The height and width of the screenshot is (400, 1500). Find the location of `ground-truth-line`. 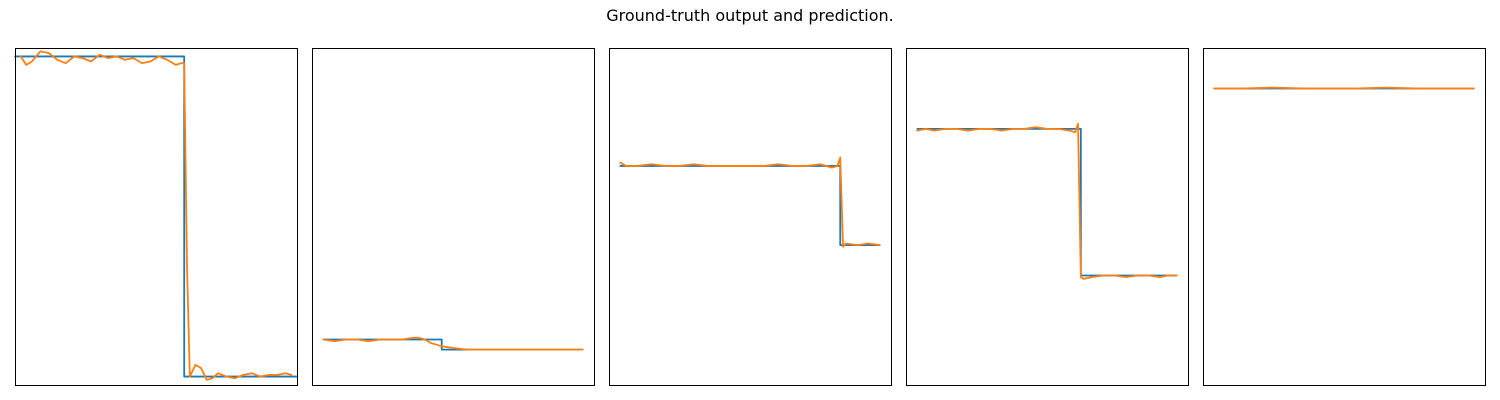

ground-truth-line is located at coordinates (1047, 202).